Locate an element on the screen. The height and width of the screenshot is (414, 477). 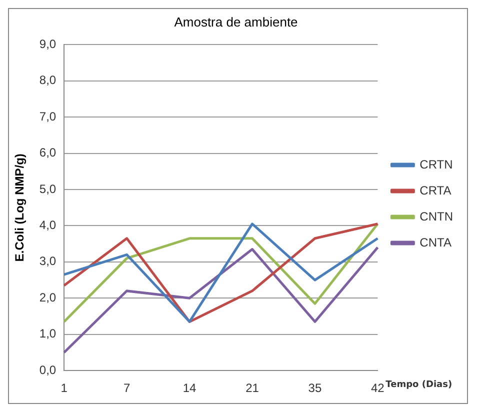
y-tick-label: 9,0 is located at coordinates (47, 43).